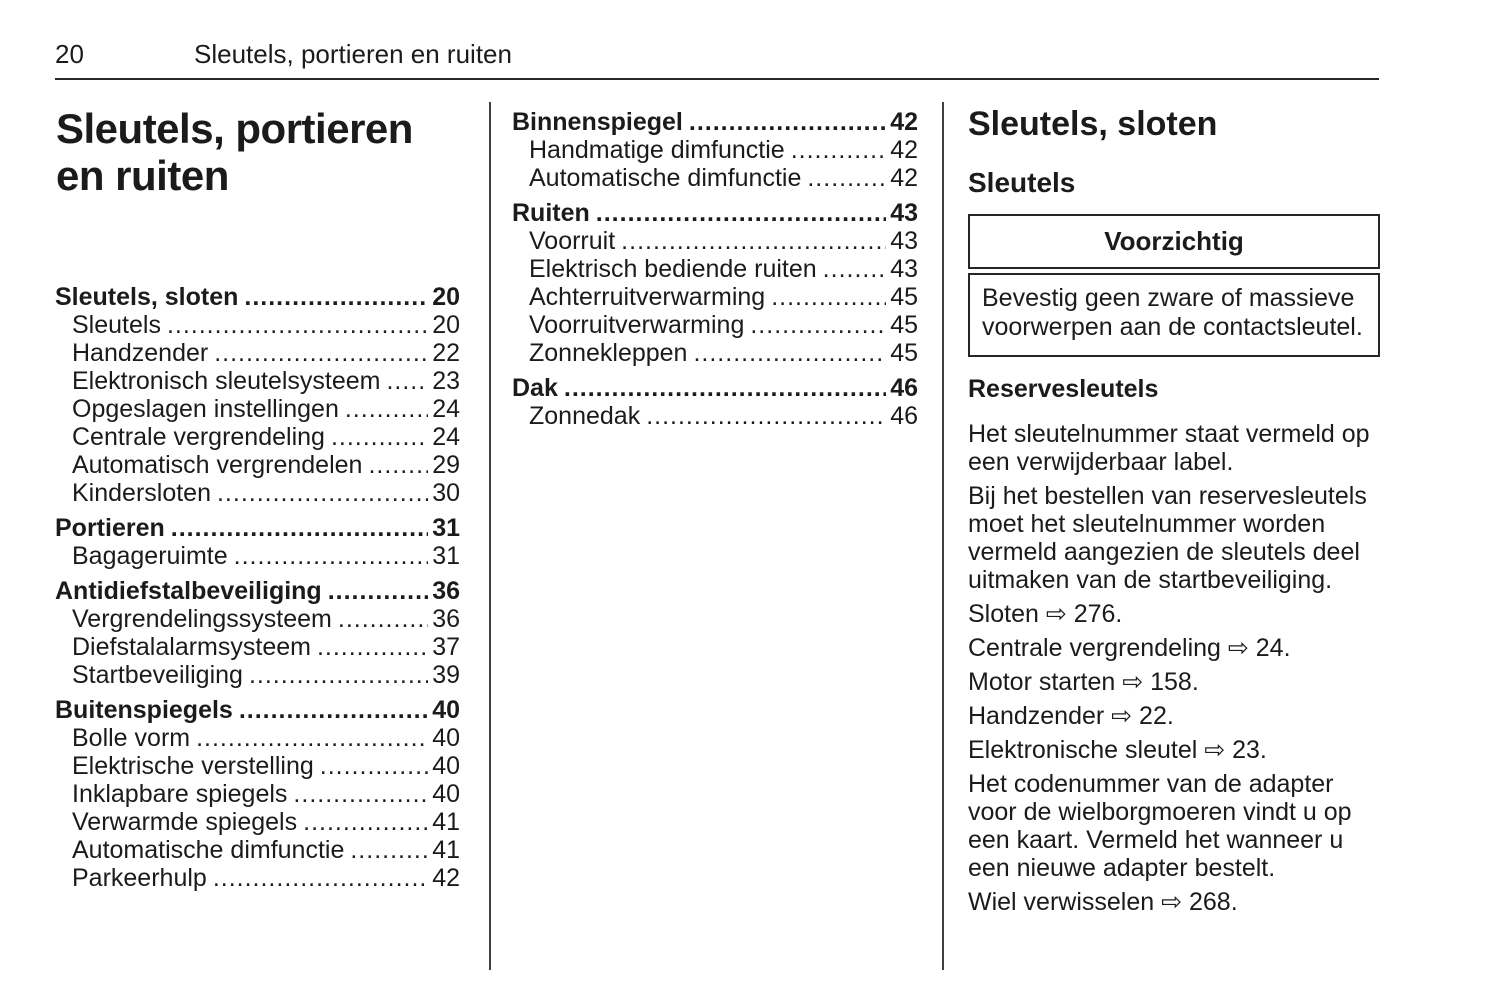 The image size is (1496, 1000). What do you see at coordinates (585, 415) in the screenshot?
I see `toc-entry-label: Zonnedak` at bounding box center [585, 415].